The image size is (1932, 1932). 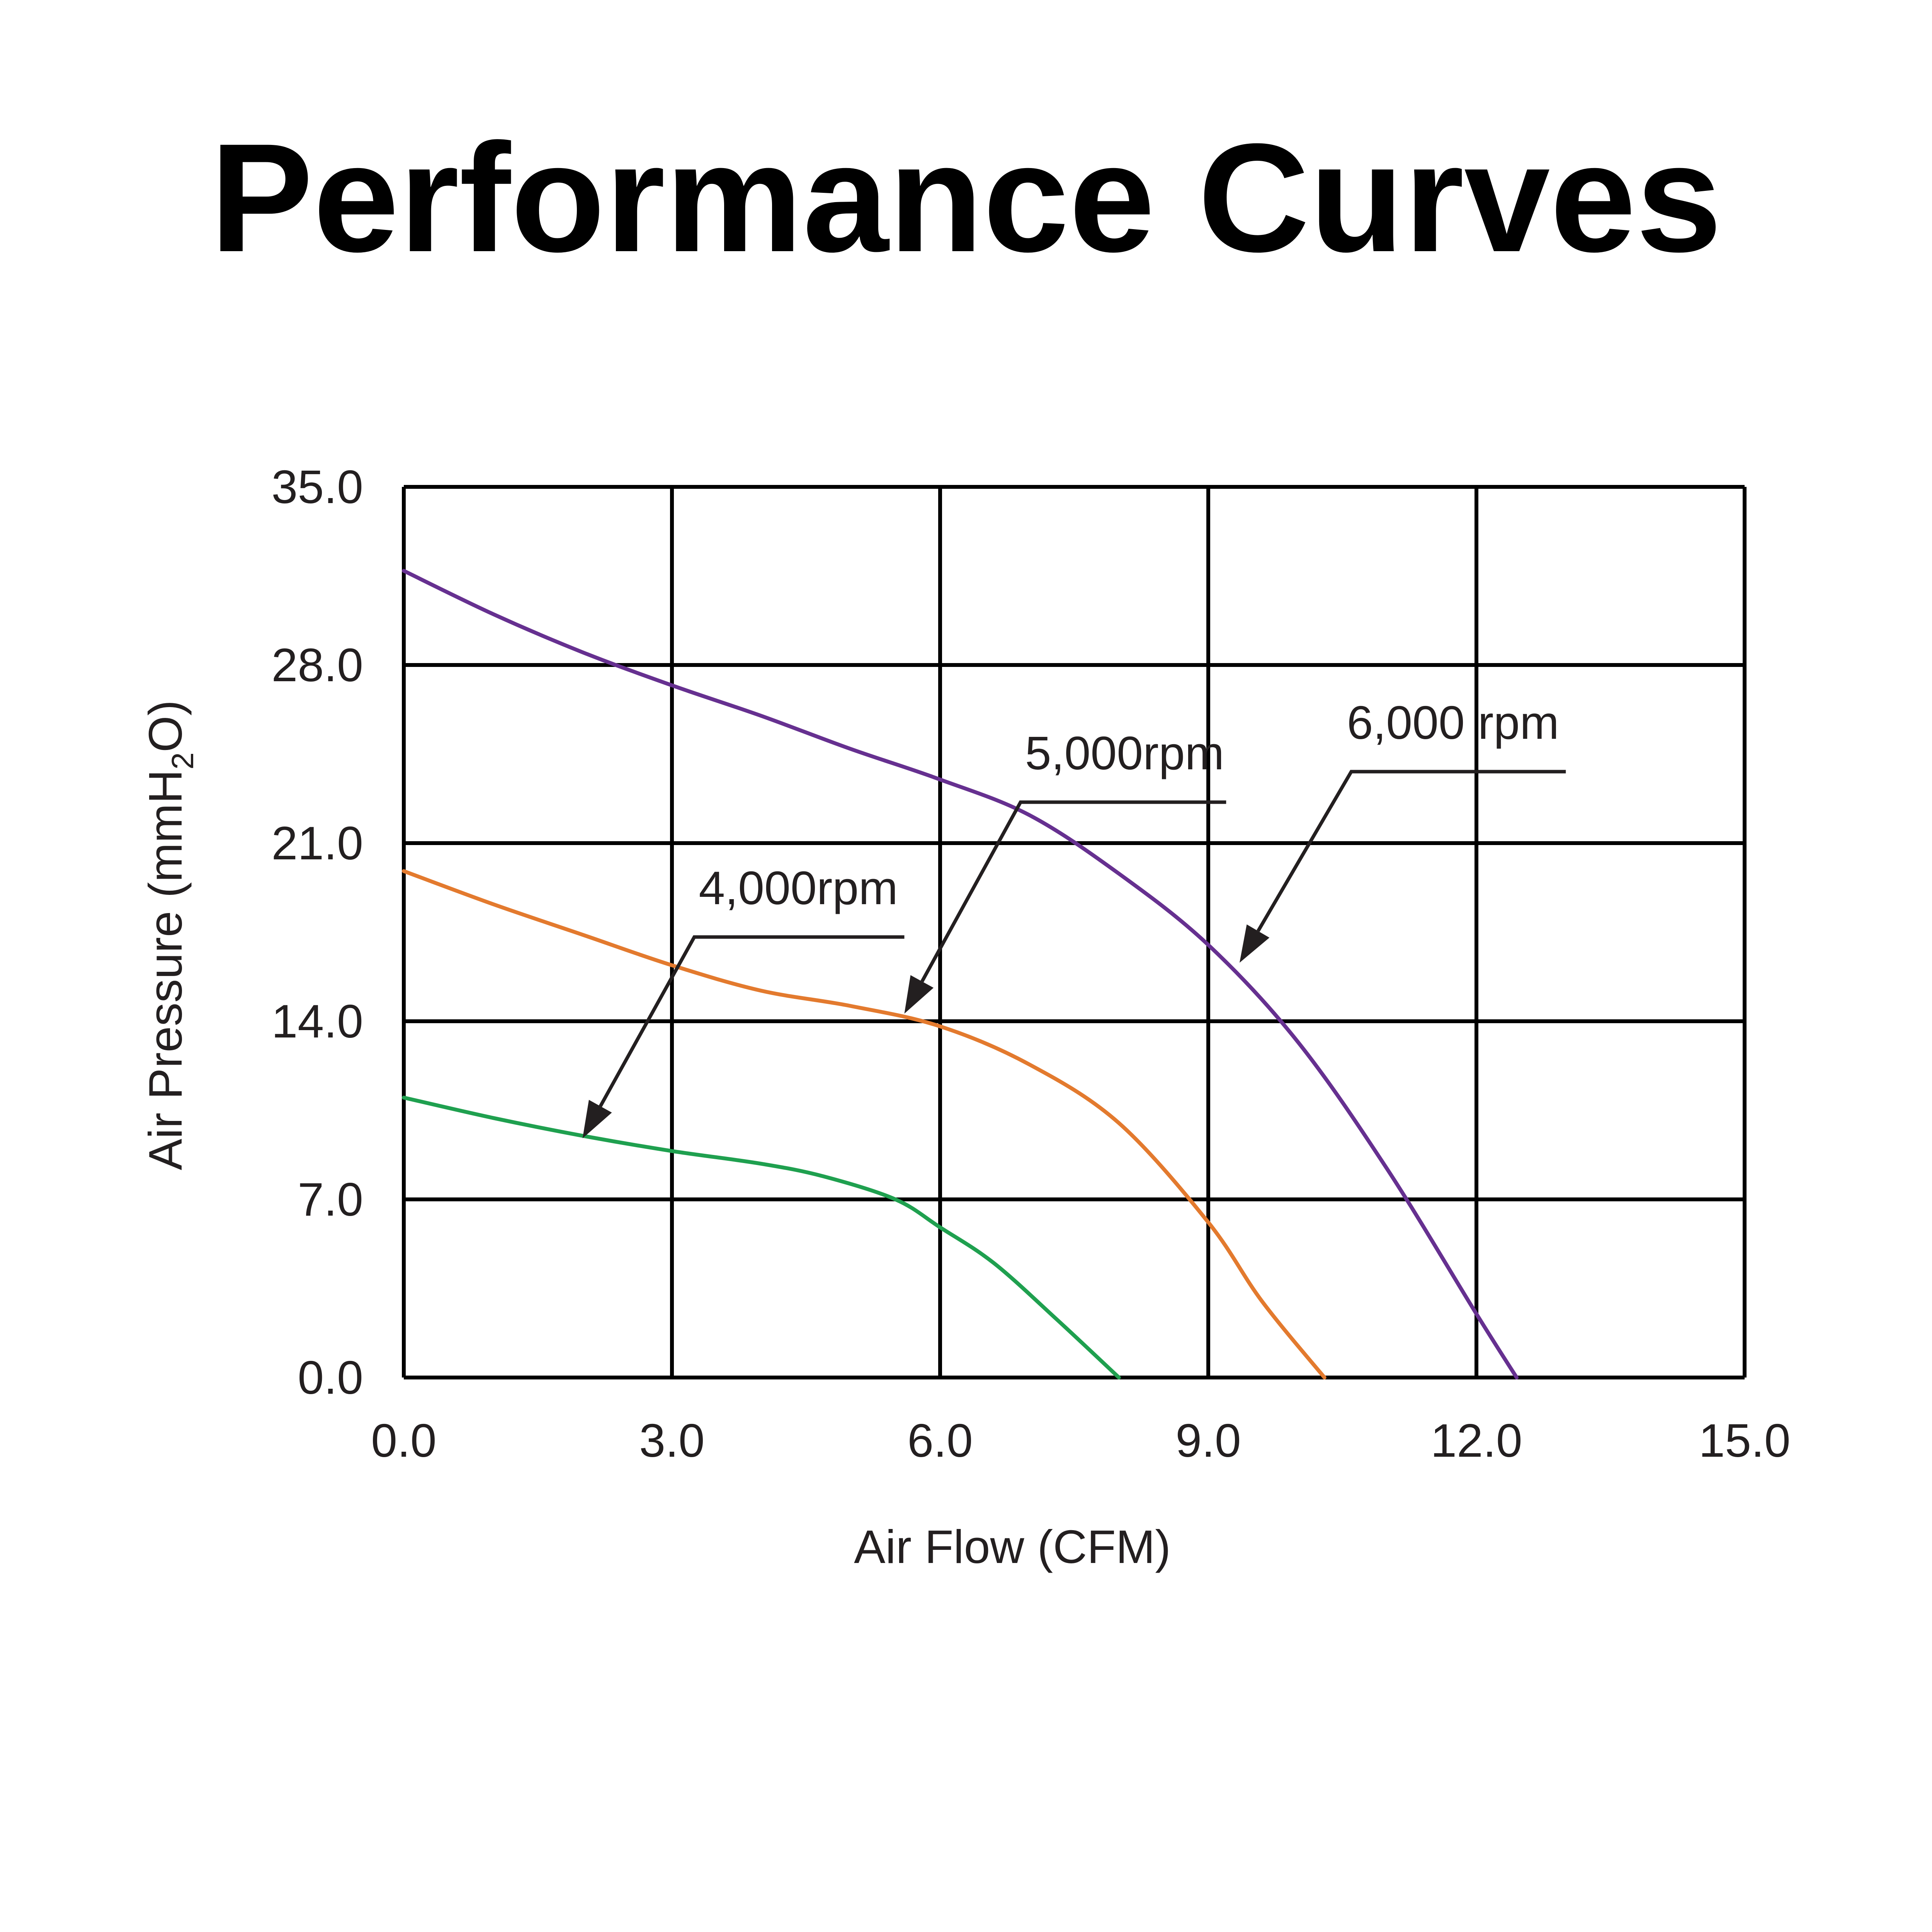 What do you see at coordinates (317, 665) in the screenshot?
I see `y-tick-label: 28.0` at bounding box center [317, 665].